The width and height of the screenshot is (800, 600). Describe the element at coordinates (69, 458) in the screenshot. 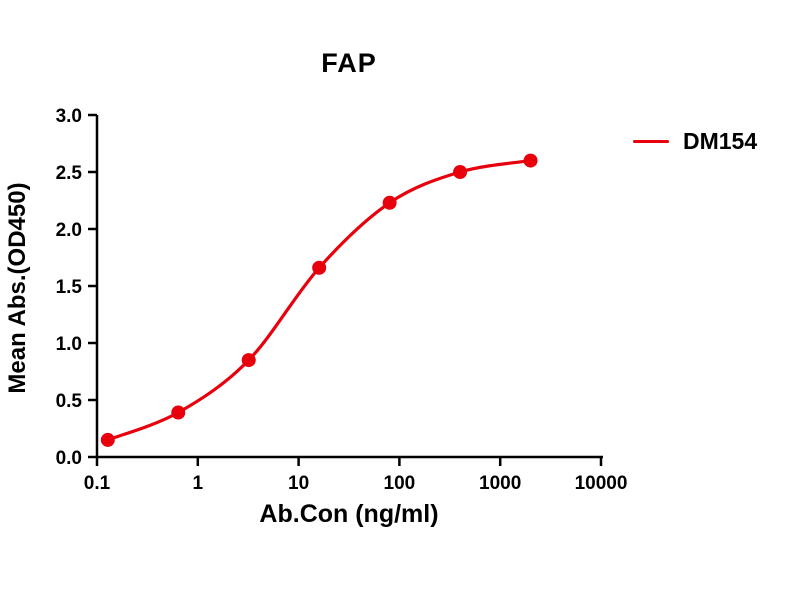

I see `y-tick-label: 0.0` at that location.